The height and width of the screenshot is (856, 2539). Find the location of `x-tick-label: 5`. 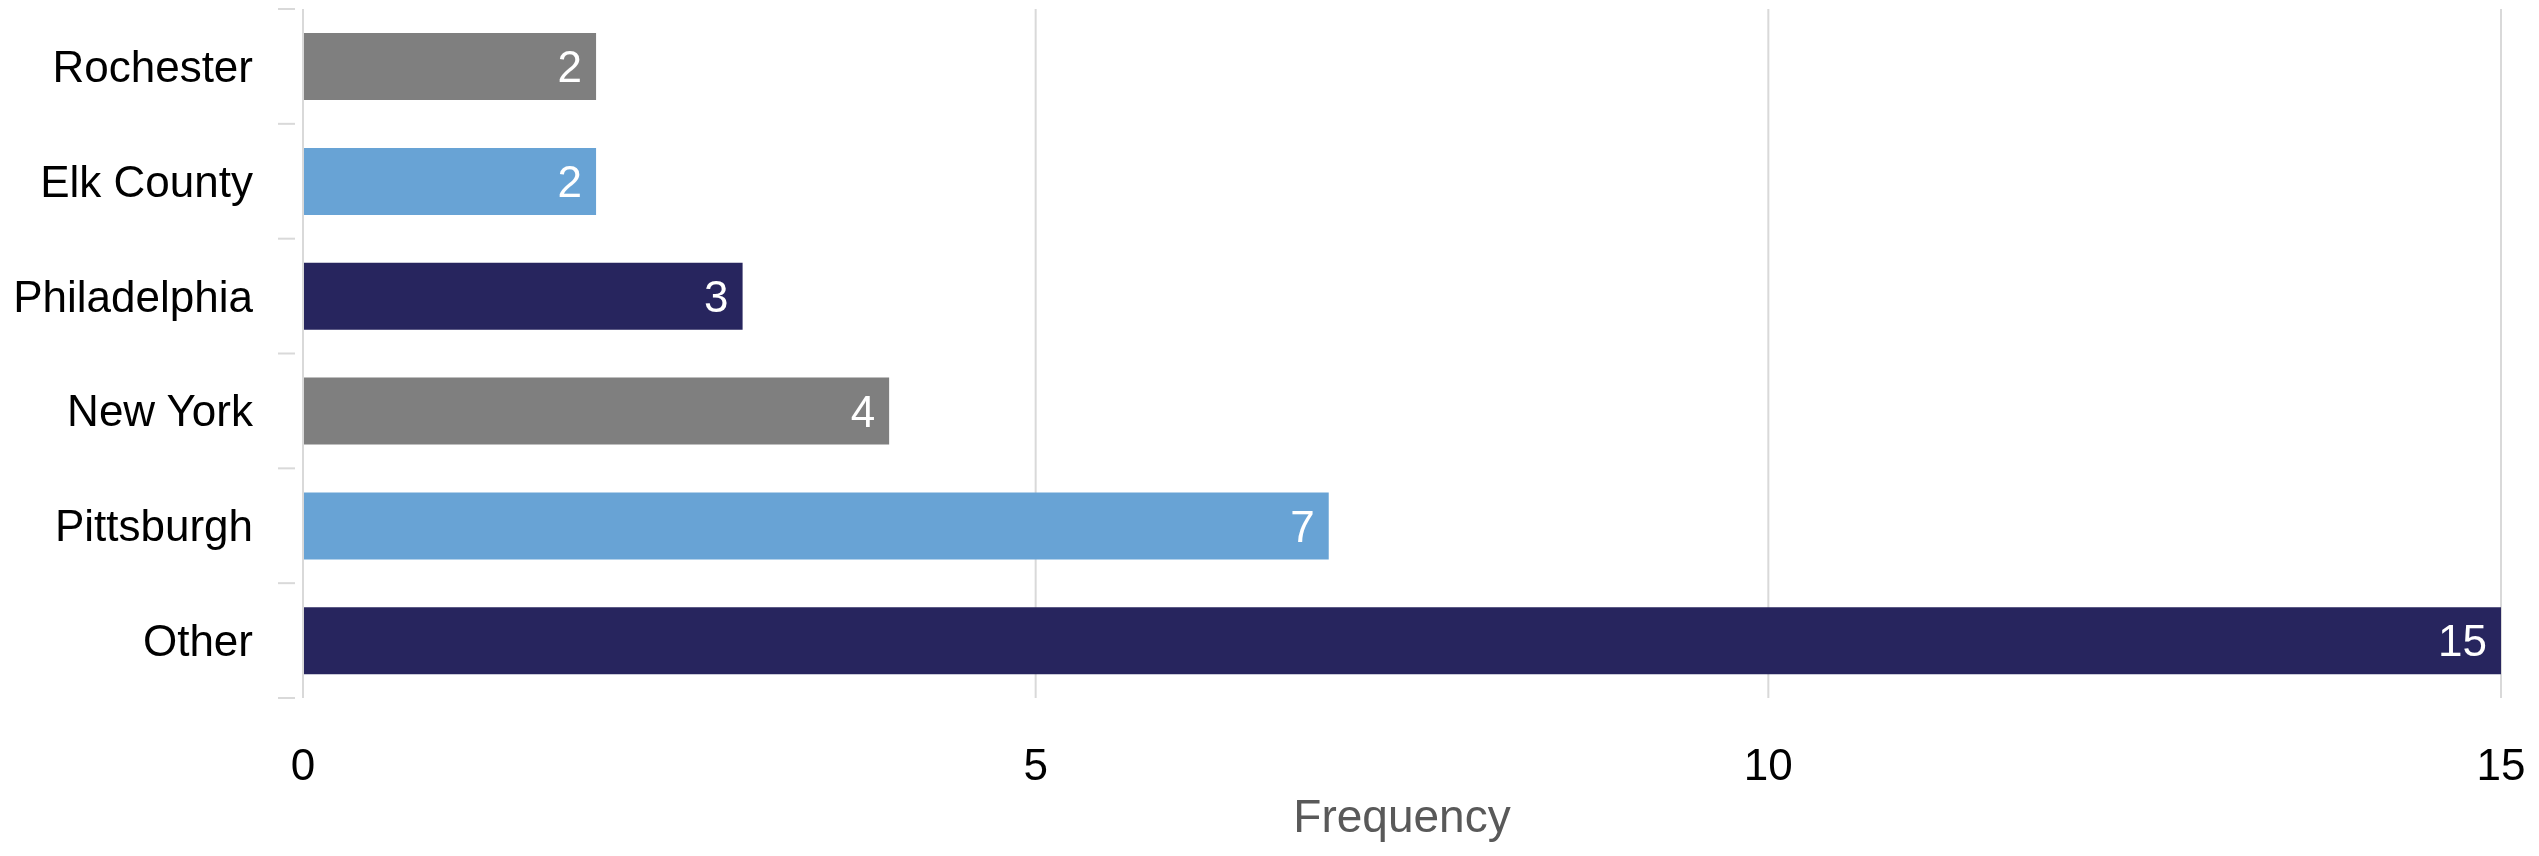

x-tick-label: 5 is located at coordinates (1035, 764).